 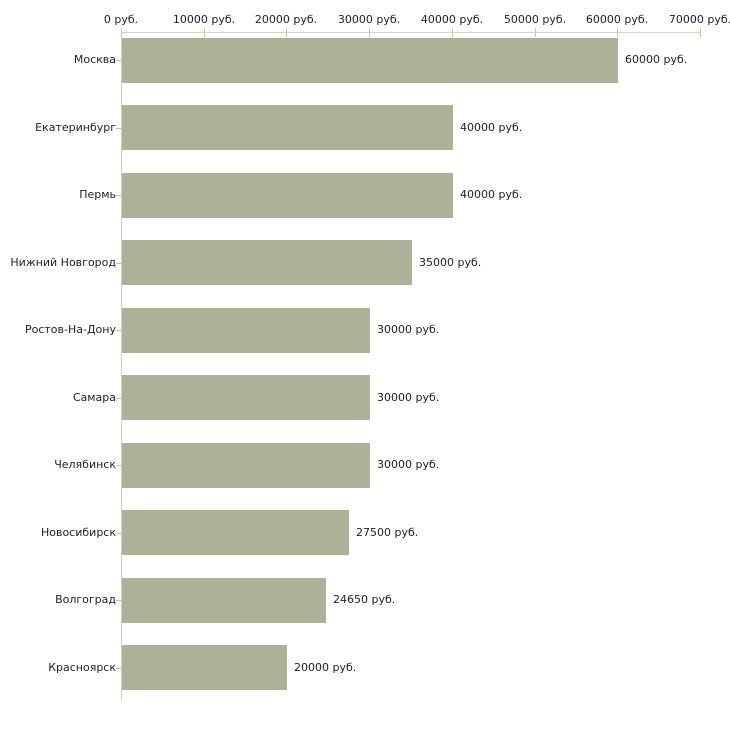 What do you see at coordinates (452, 19) in the screenshot?
I see `x-tick-label: 40000 руб.` at bounding box center [452, 19].